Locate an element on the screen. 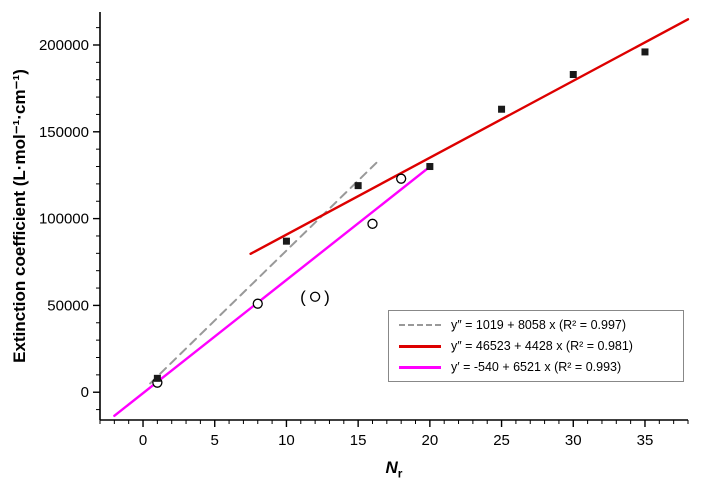  svg-text: 200000 is located at coordinates (64, 45).